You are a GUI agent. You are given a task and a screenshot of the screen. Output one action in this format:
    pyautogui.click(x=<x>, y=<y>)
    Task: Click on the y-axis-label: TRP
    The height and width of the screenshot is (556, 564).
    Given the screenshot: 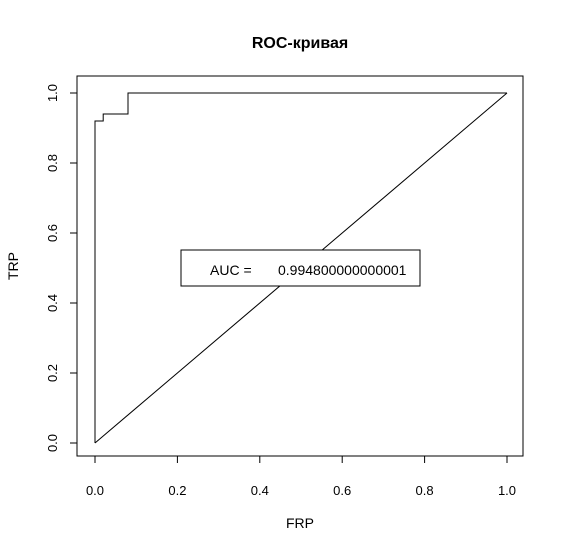 What is the action you would take?
    pyautogui.click(x=13, y=266)
    